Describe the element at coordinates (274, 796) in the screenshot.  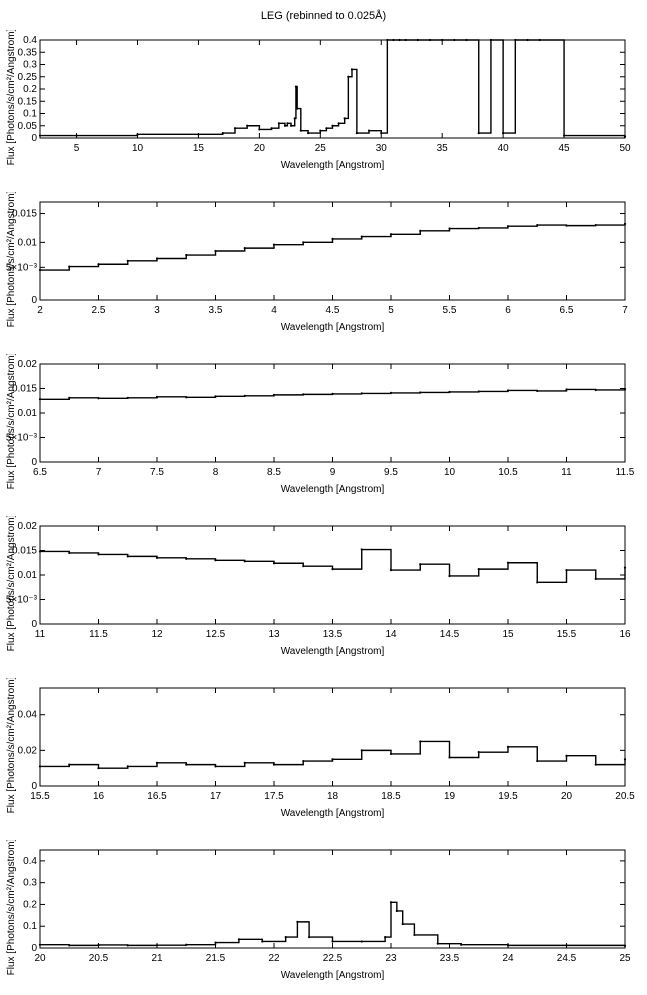
I see `x-tick-label: 17.5` at that location.